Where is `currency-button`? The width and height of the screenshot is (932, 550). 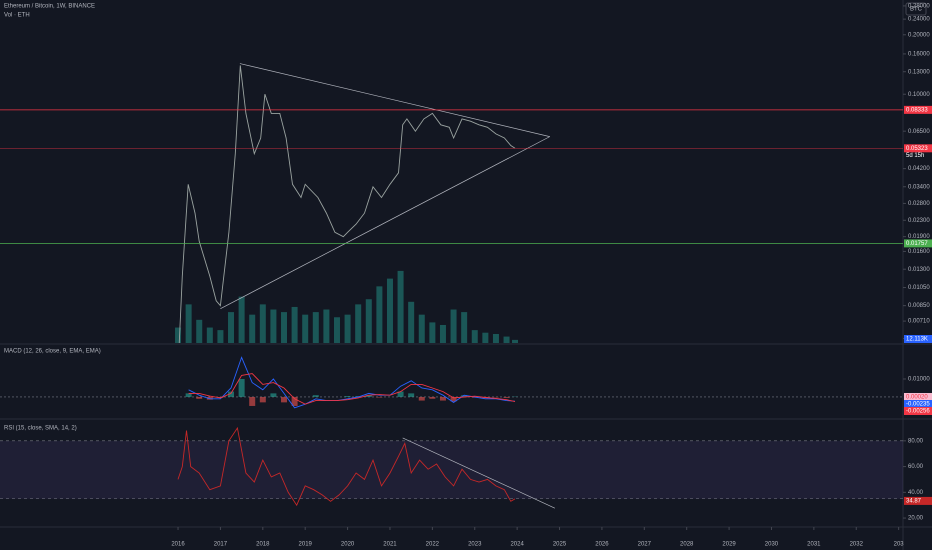
currency-button is located at coordinates (916, 9).